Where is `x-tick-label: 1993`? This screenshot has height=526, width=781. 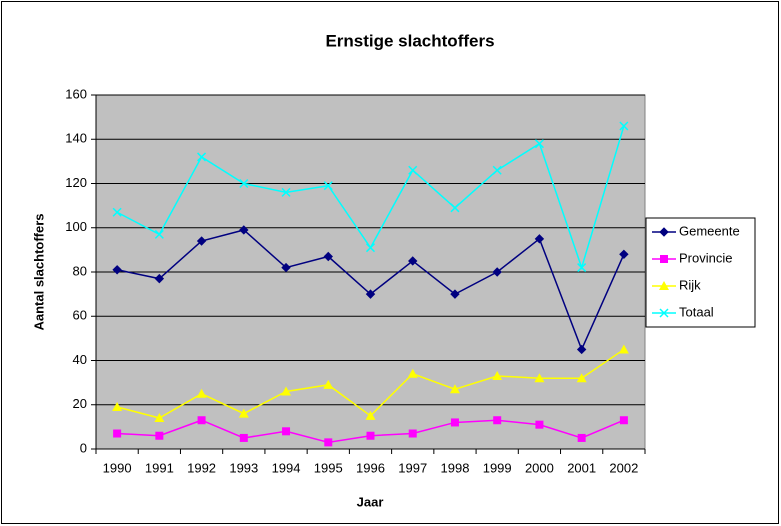
x-tick-label: 1993 is located at coordinates (243, 467).